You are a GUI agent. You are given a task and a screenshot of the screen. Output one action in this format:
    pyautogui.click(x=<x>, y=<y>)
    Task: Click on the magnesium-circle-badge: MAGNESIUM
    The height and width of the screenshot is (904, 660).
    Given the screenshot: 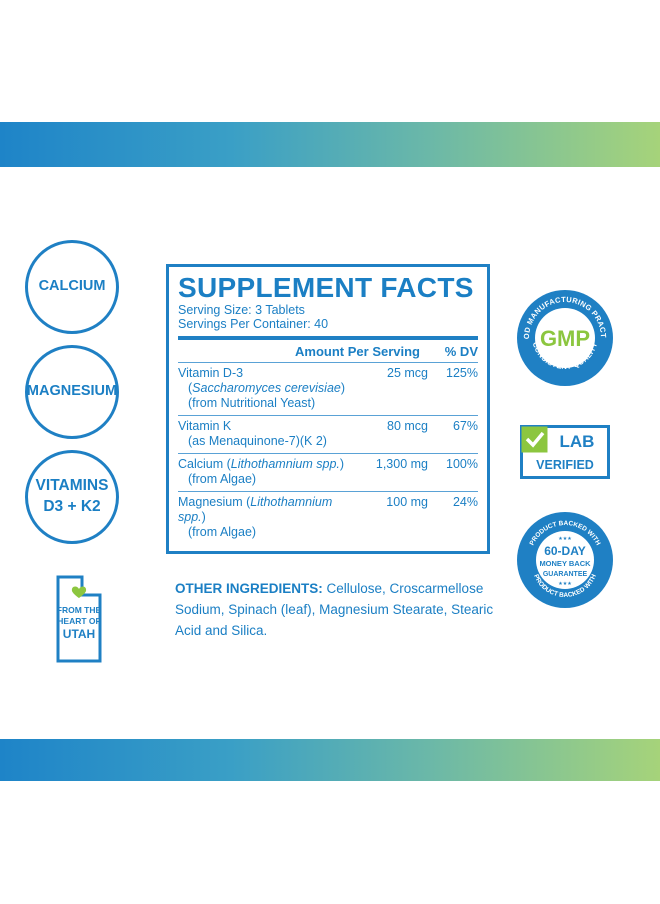 What is the action you would take?
    pyautogui.click(x=72, y=392)
    